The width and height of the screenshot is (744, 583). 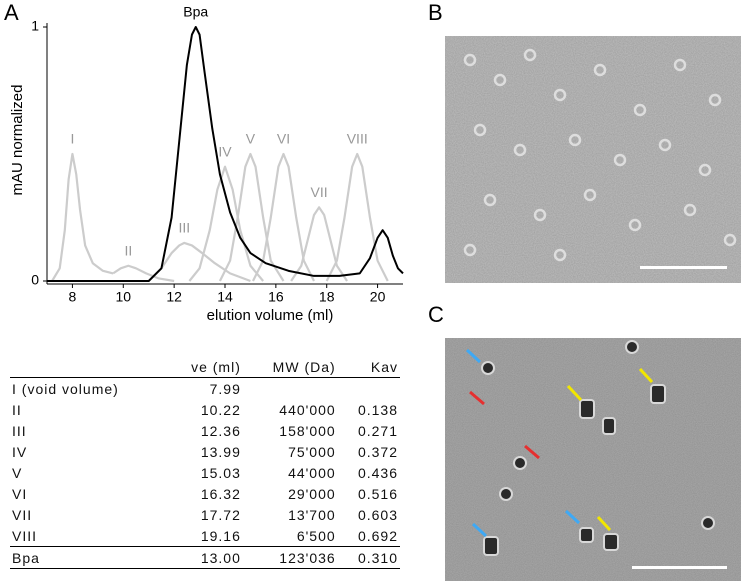 What do you see at coordinates (270, 315) in the screenshot?
I see `x-axis-label: elution volume (ml)` at bounding box center [270, 315].